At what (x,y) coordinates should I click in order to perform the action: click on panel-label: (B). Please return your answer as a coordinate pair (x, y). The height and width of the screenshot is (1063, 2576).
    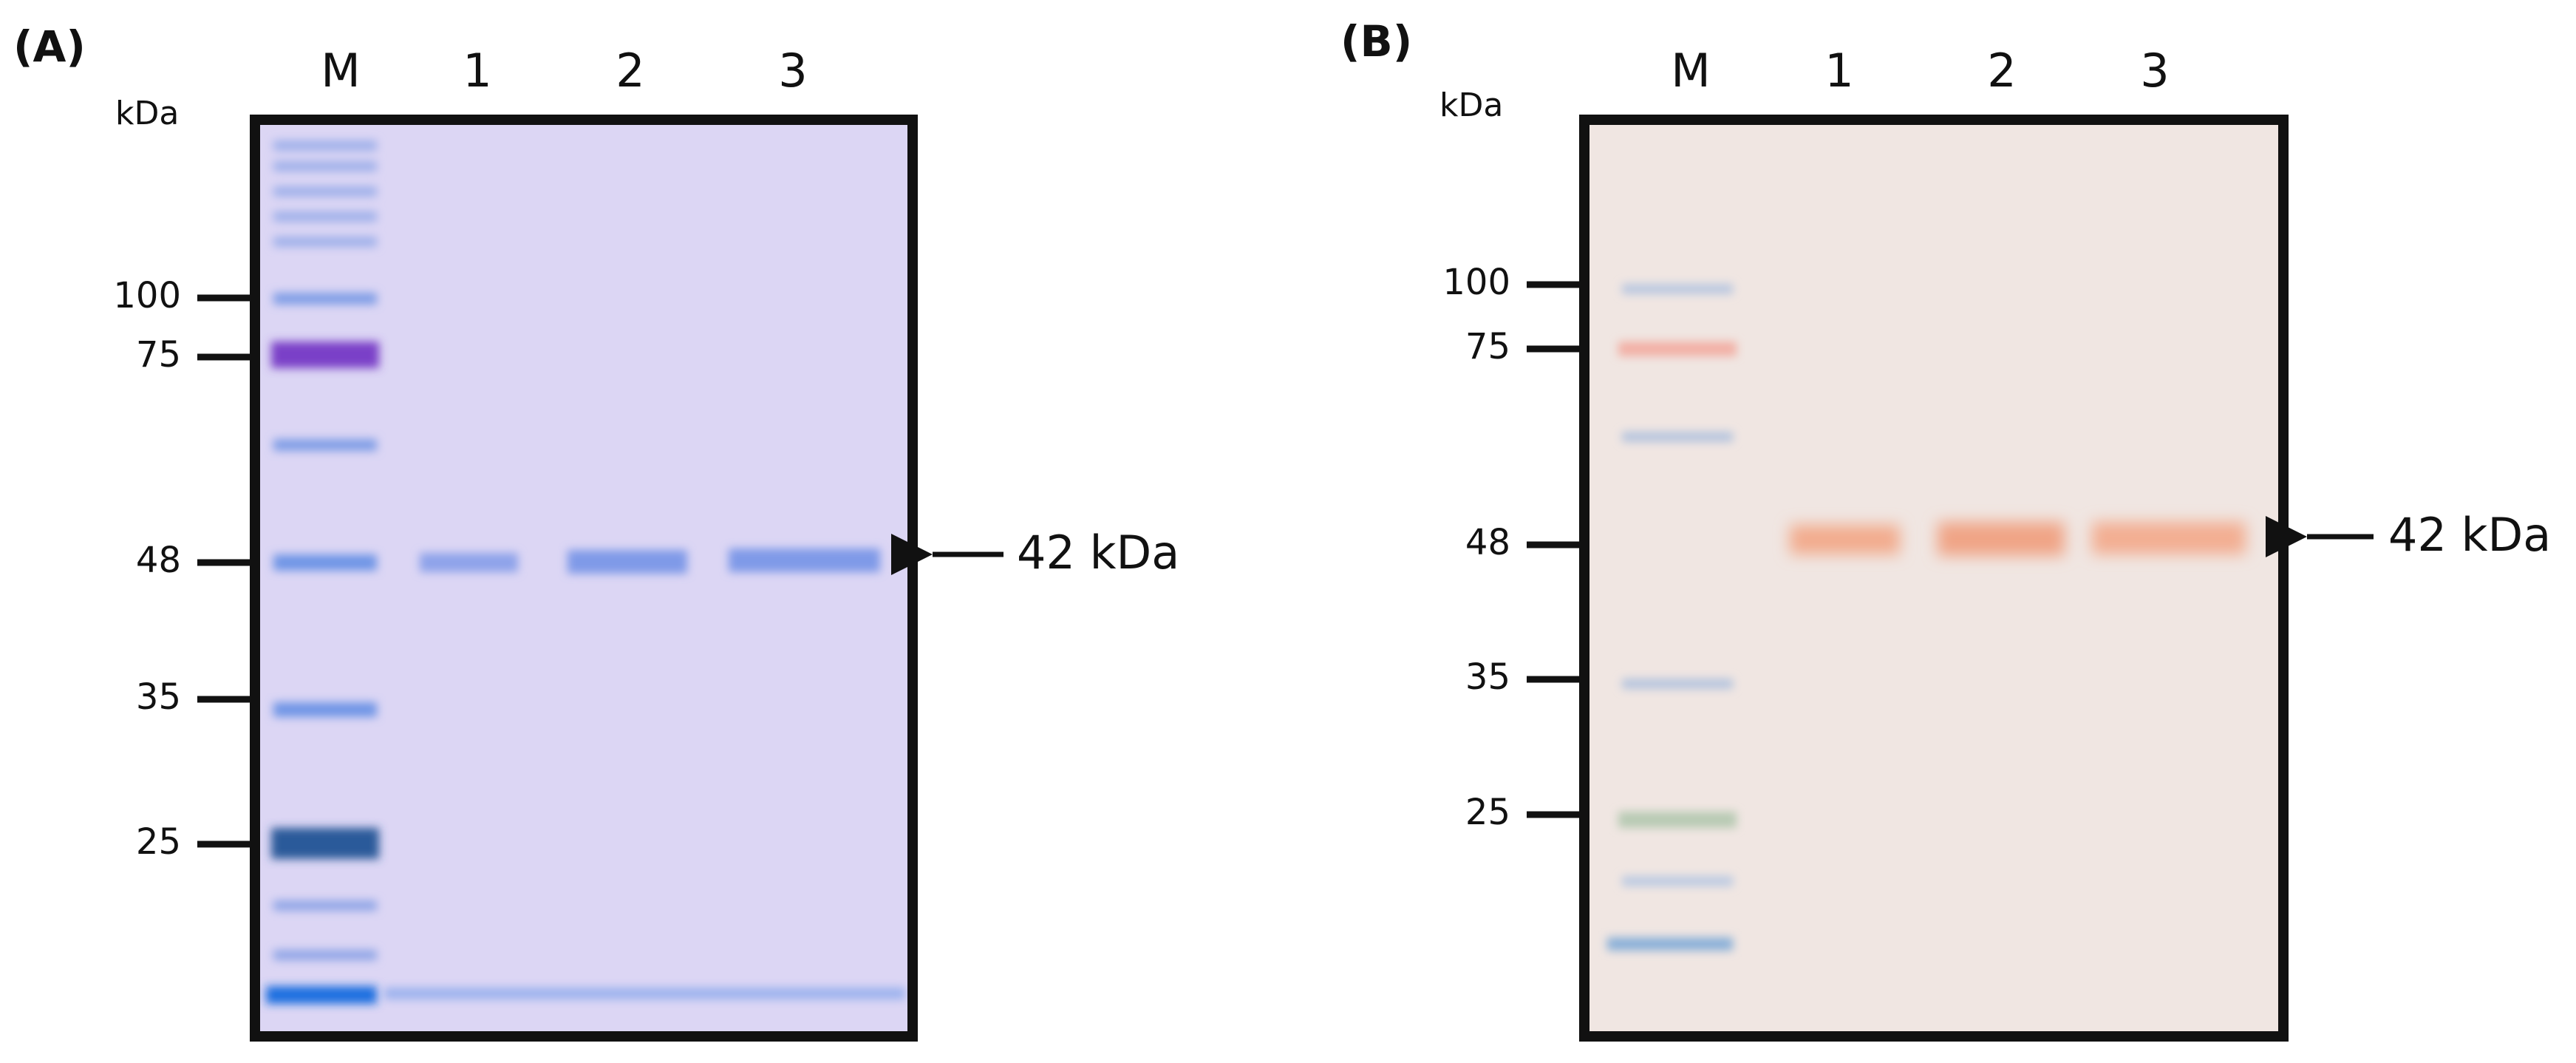
    Looking at the image, I should click on (1376, 41).